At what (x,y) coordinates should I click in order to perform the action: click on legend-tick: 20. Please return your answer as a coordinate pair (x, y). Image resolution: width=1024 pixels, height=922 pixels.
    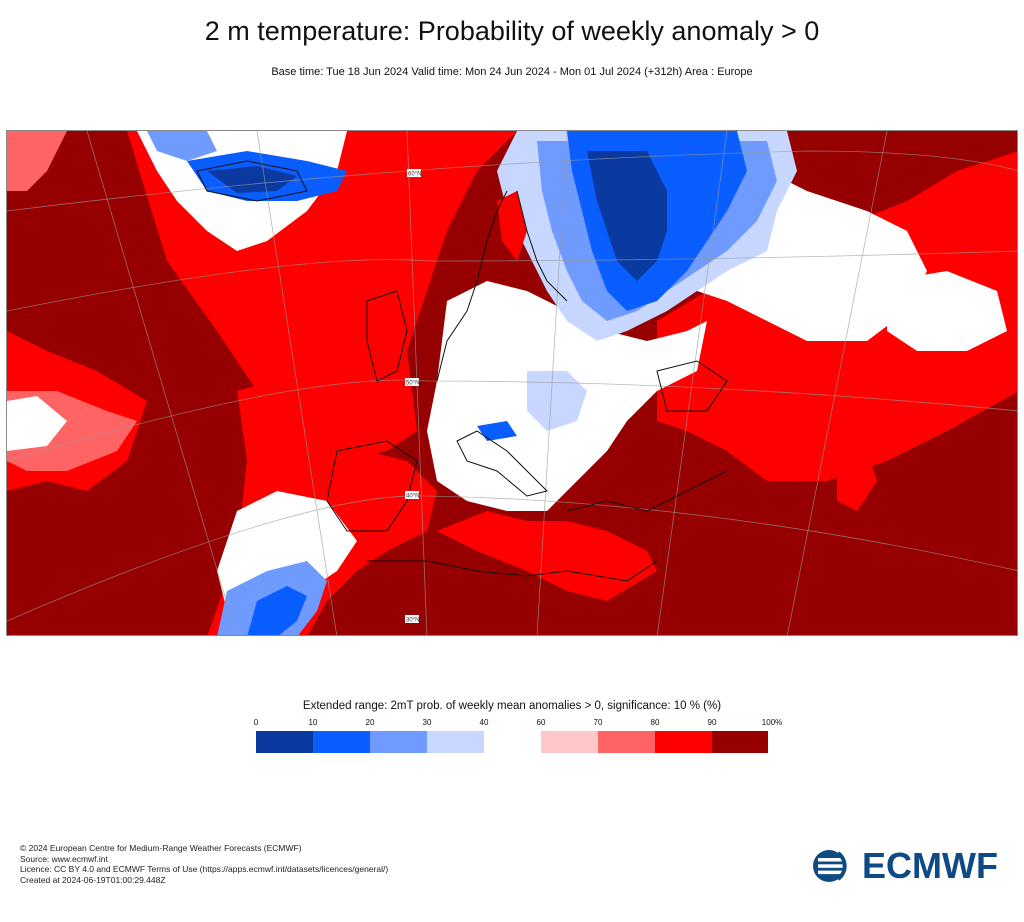
    Looking at the image, I should click on (370, 722).